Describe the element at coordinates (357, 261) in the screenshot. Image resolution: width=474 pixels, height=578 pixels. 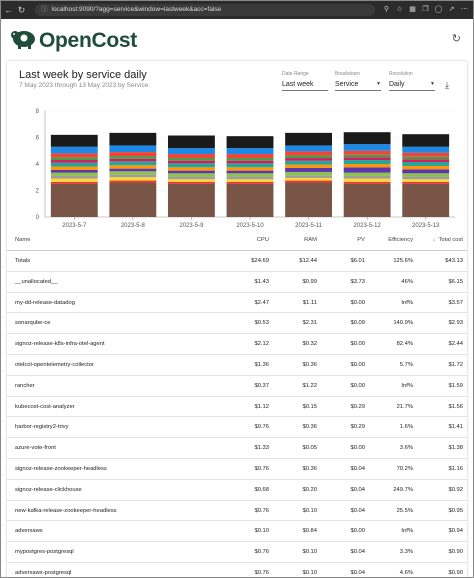
I see `cell-pv: $6.01` at that location.